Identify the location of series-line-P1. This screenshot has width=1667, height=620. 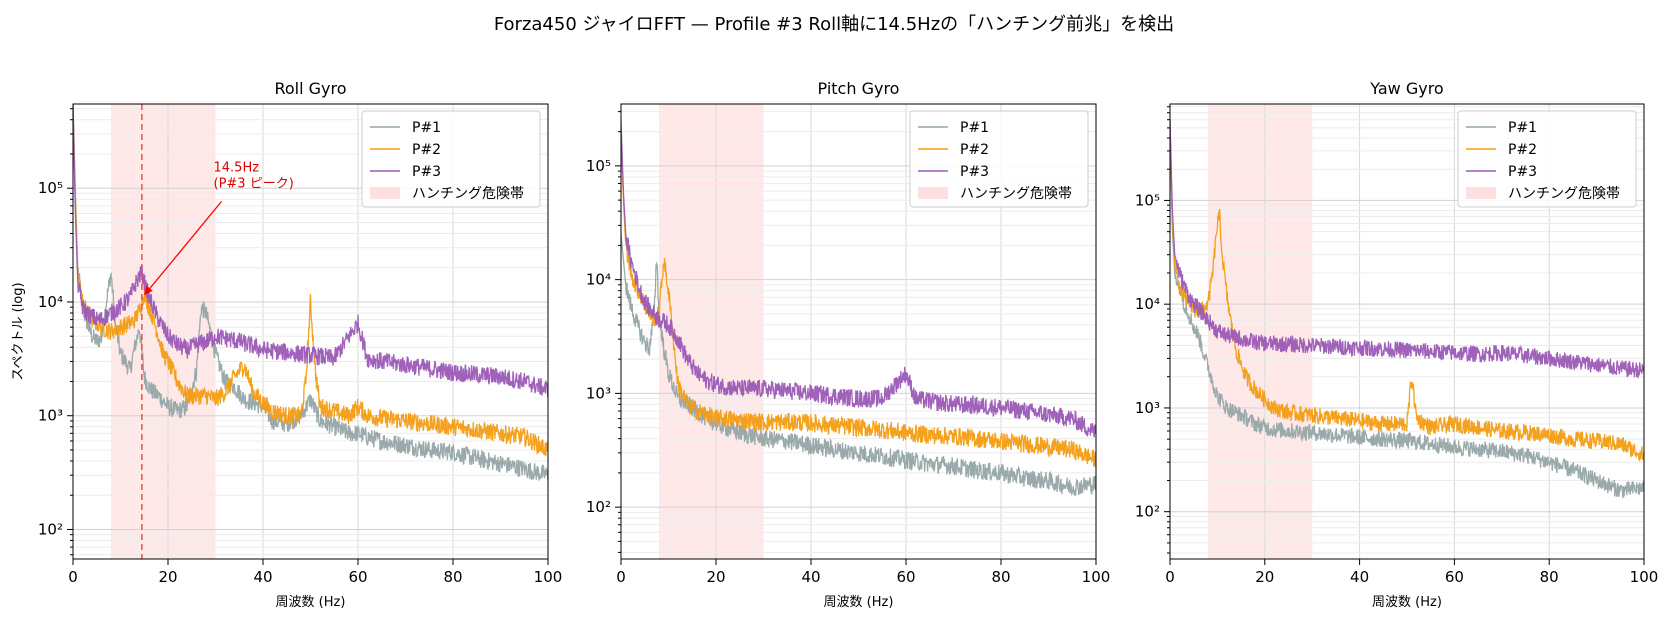
(858, 365).